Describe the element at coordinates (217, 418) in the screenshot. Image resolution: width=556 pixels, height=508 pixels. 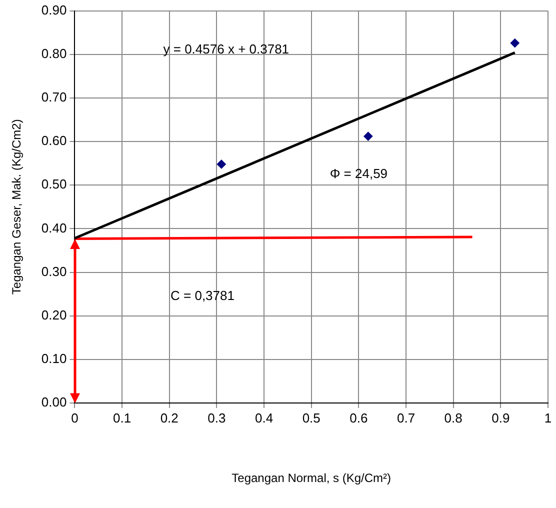
I see `x-tick-label: 0.3` at that location.